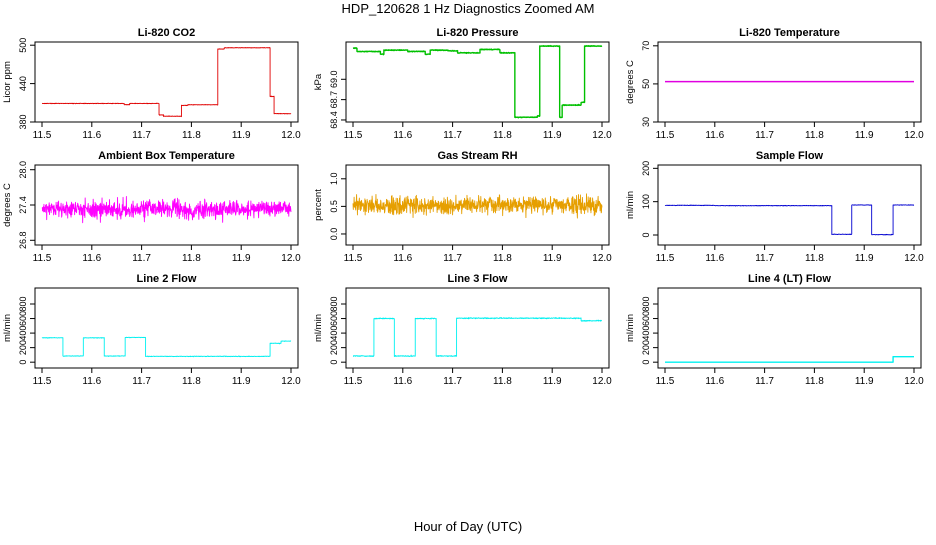 The image size is (936, 545). Describe the element at coordinates (630, 205) in the screenshot. I see `y-axis-label: ml/min` at that location.